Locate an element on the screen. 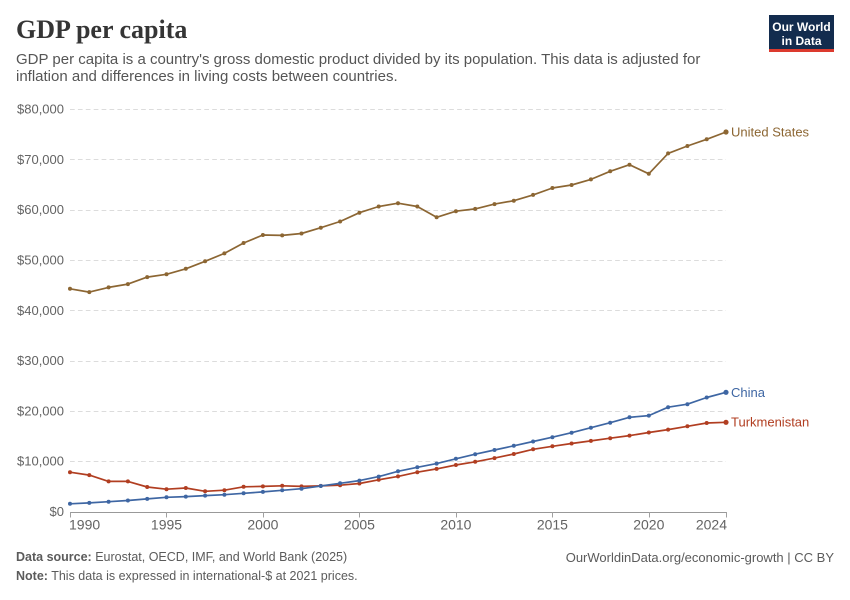 This screenshot has width=850, height=600. svg-text: $20,000 is located at coordinates (40, 410).